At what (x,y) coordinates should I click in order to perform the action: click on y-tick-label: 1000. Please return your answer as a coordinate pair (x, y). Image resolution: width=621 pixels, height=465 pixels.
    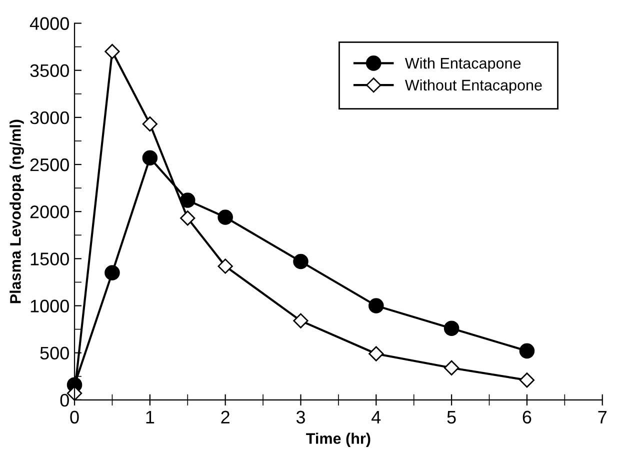
    Looking at the image, I should click on (49, 306).